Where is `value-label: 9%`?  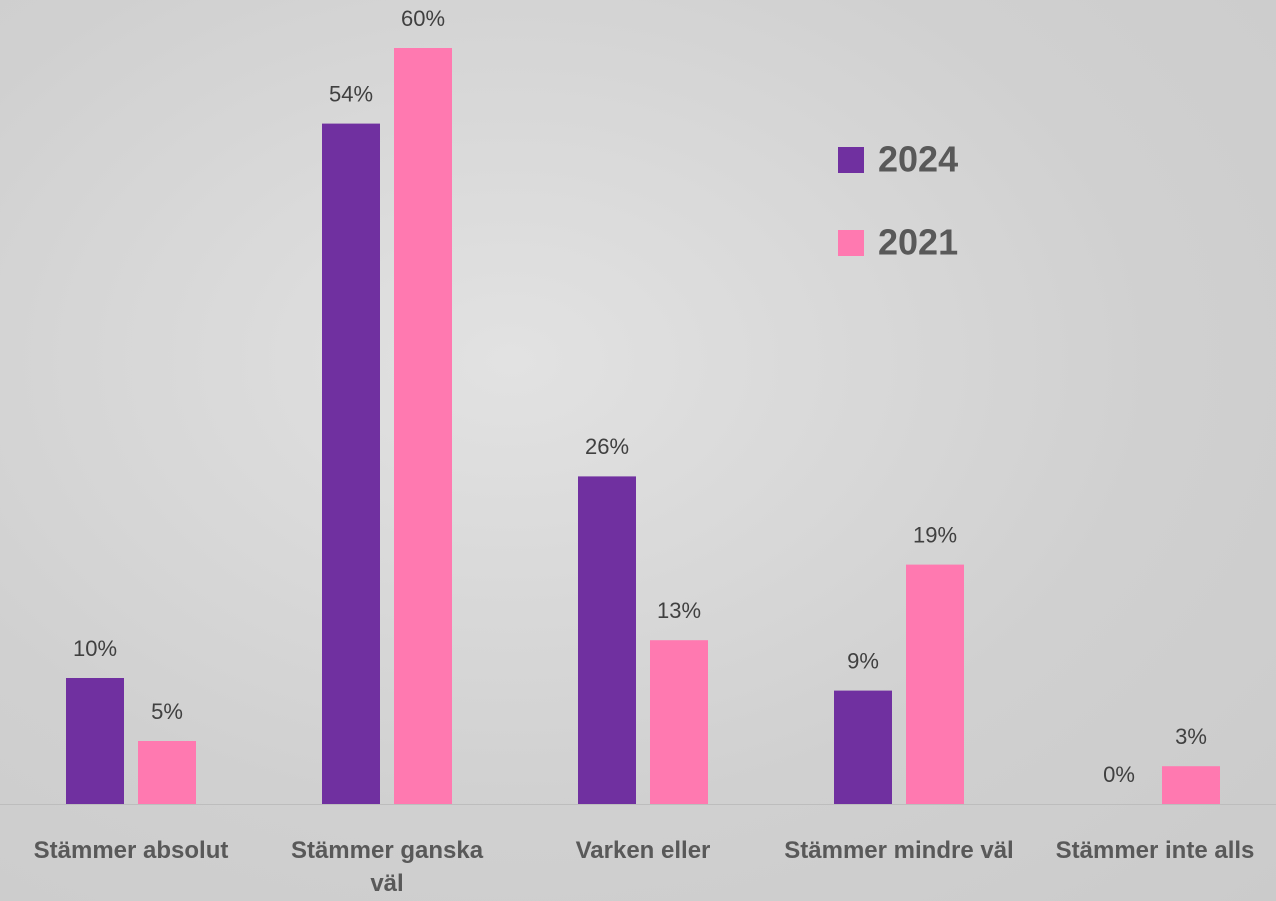 value-label: 9% is located at coordinates (863, 660).